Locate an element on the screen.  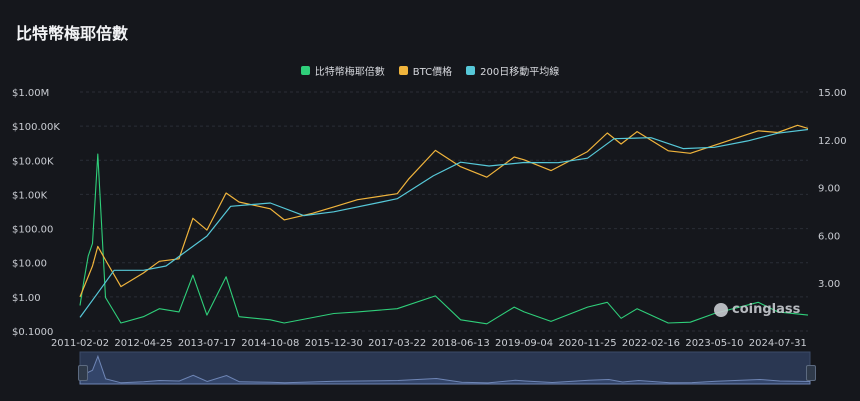
chart-legend: 比特幣梅耶倍數 BTC價格 200日移動平均線 is located at coordinates (430, 70).